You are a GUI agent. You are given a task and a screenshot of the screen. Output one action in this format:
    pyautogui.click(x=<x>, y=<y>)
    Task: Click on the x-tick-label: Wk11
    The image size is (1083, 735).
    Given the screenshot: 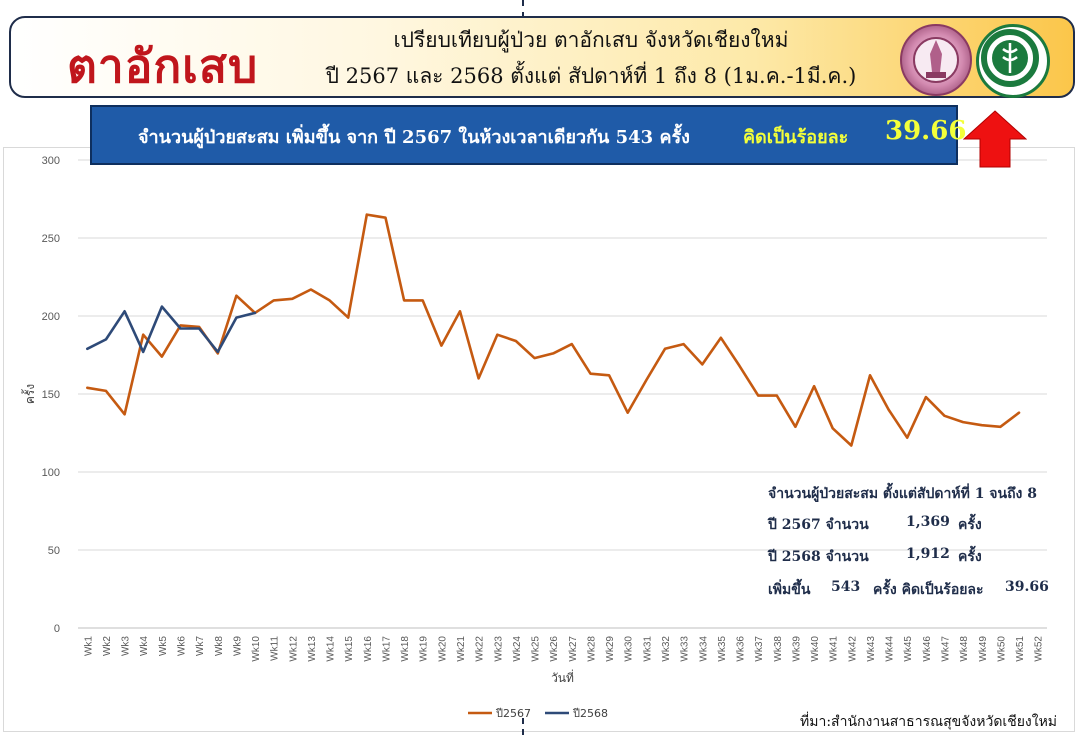 What is the action you would take?
    pyautogui.click(x=275, y=648)
    